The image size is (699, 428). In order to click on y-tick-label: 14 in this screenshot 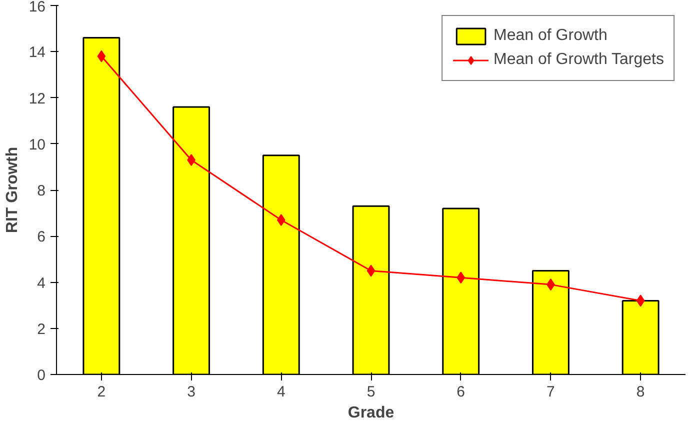, I will do `click(37, 53)`.